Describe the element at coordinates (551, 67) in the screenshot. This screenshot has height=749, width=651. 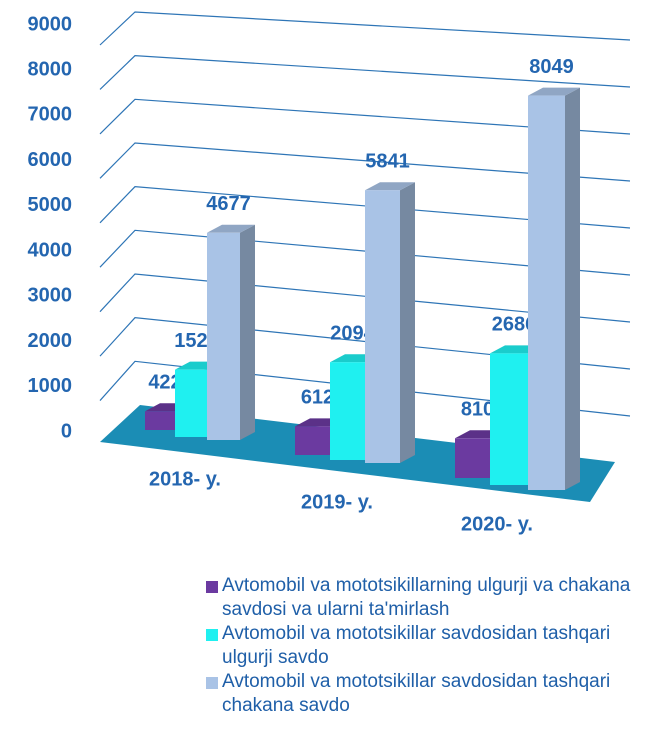
I see `value-label: 8049` at that location.